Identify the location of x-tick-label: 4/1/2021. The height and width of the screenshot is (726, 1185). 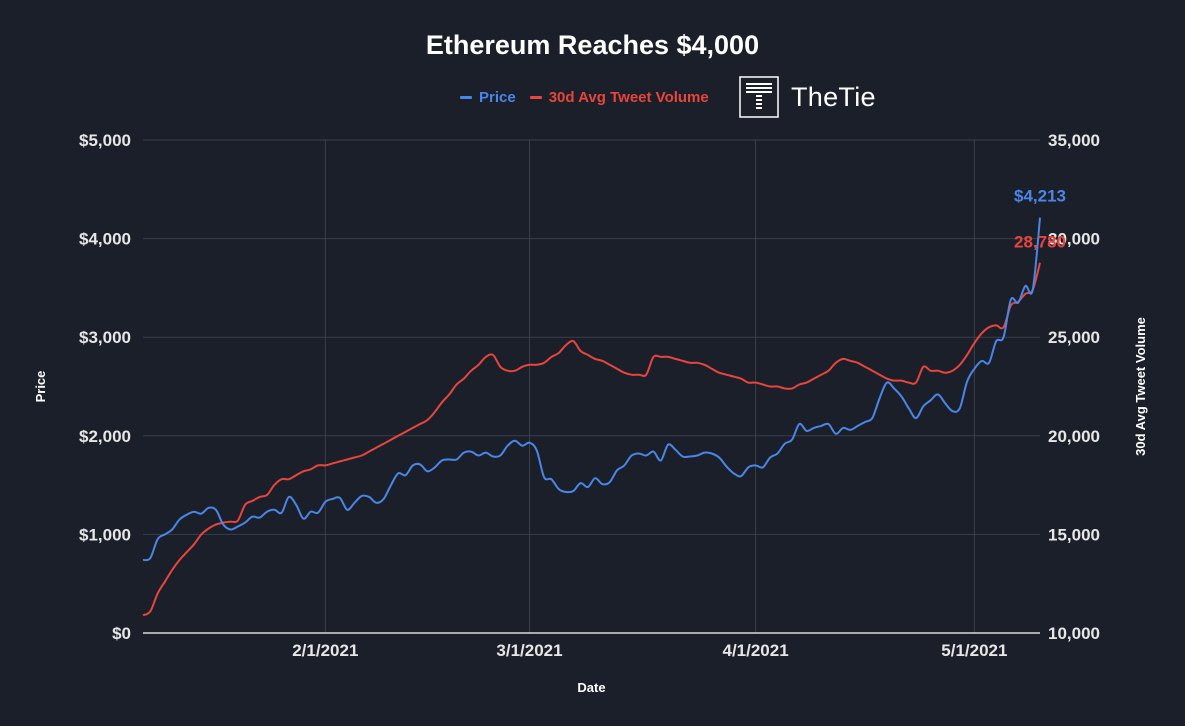
(755, 650).